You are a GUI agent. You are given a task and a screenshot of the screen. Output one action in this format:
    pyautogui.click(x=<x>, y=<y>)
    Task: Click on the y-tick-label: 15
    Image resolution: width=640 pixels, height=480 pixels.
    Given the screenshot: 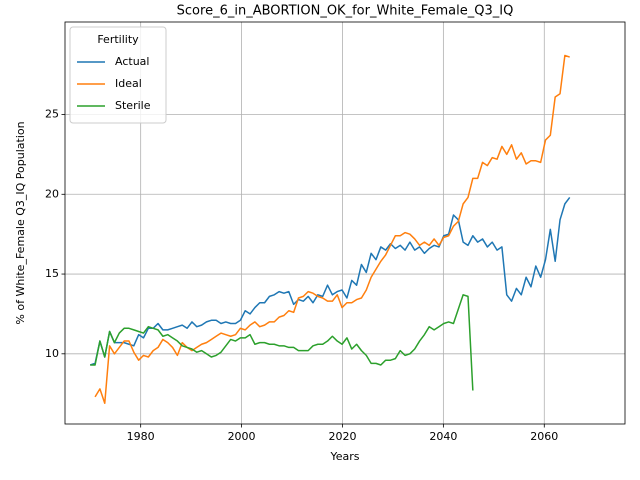 What is the action you would take?
    pyautogui.click(x=52, y=273)
    